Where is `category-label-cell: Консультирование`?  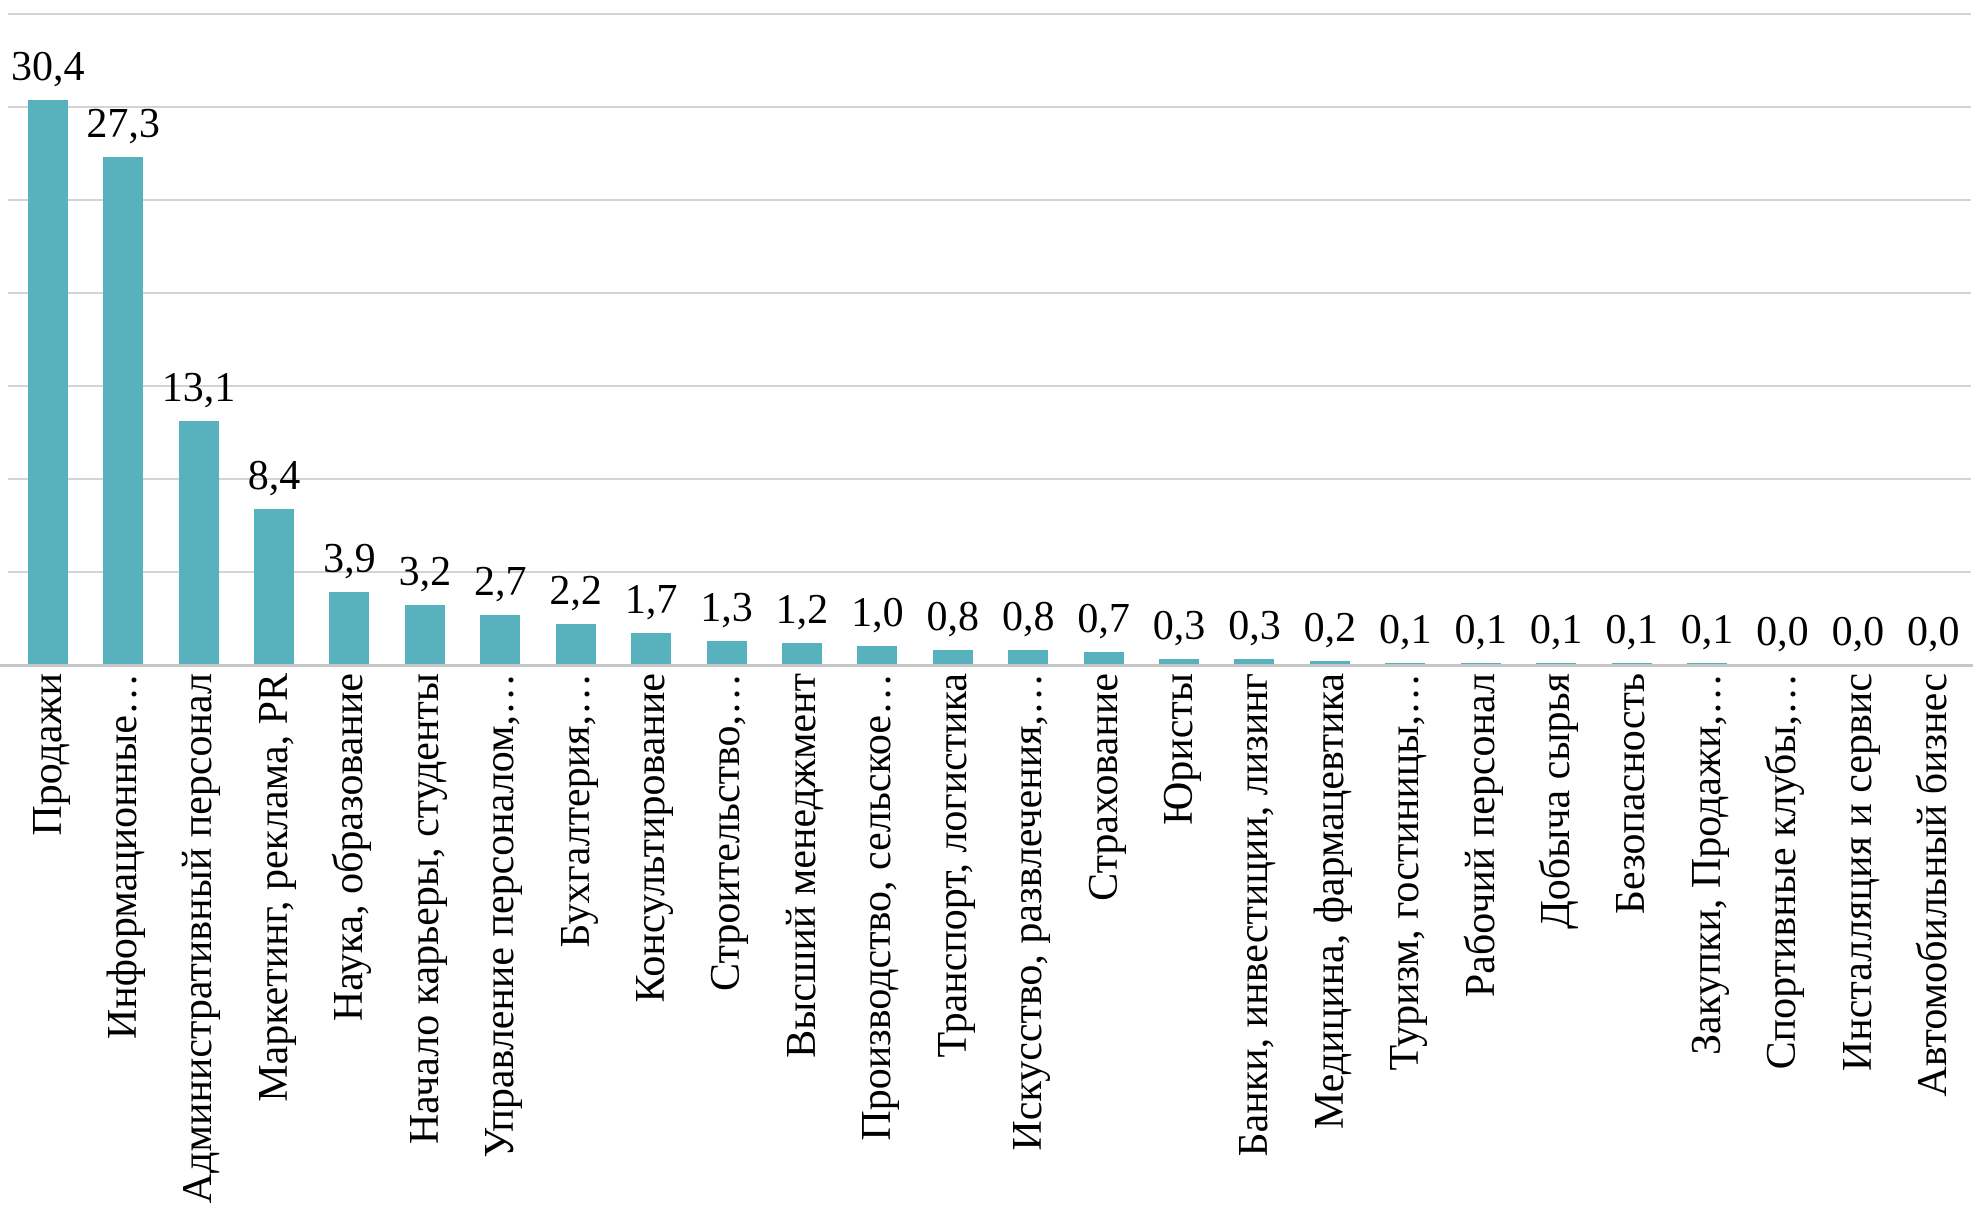
category-label-cell: Консультирование is located at coordinates (650, 952).